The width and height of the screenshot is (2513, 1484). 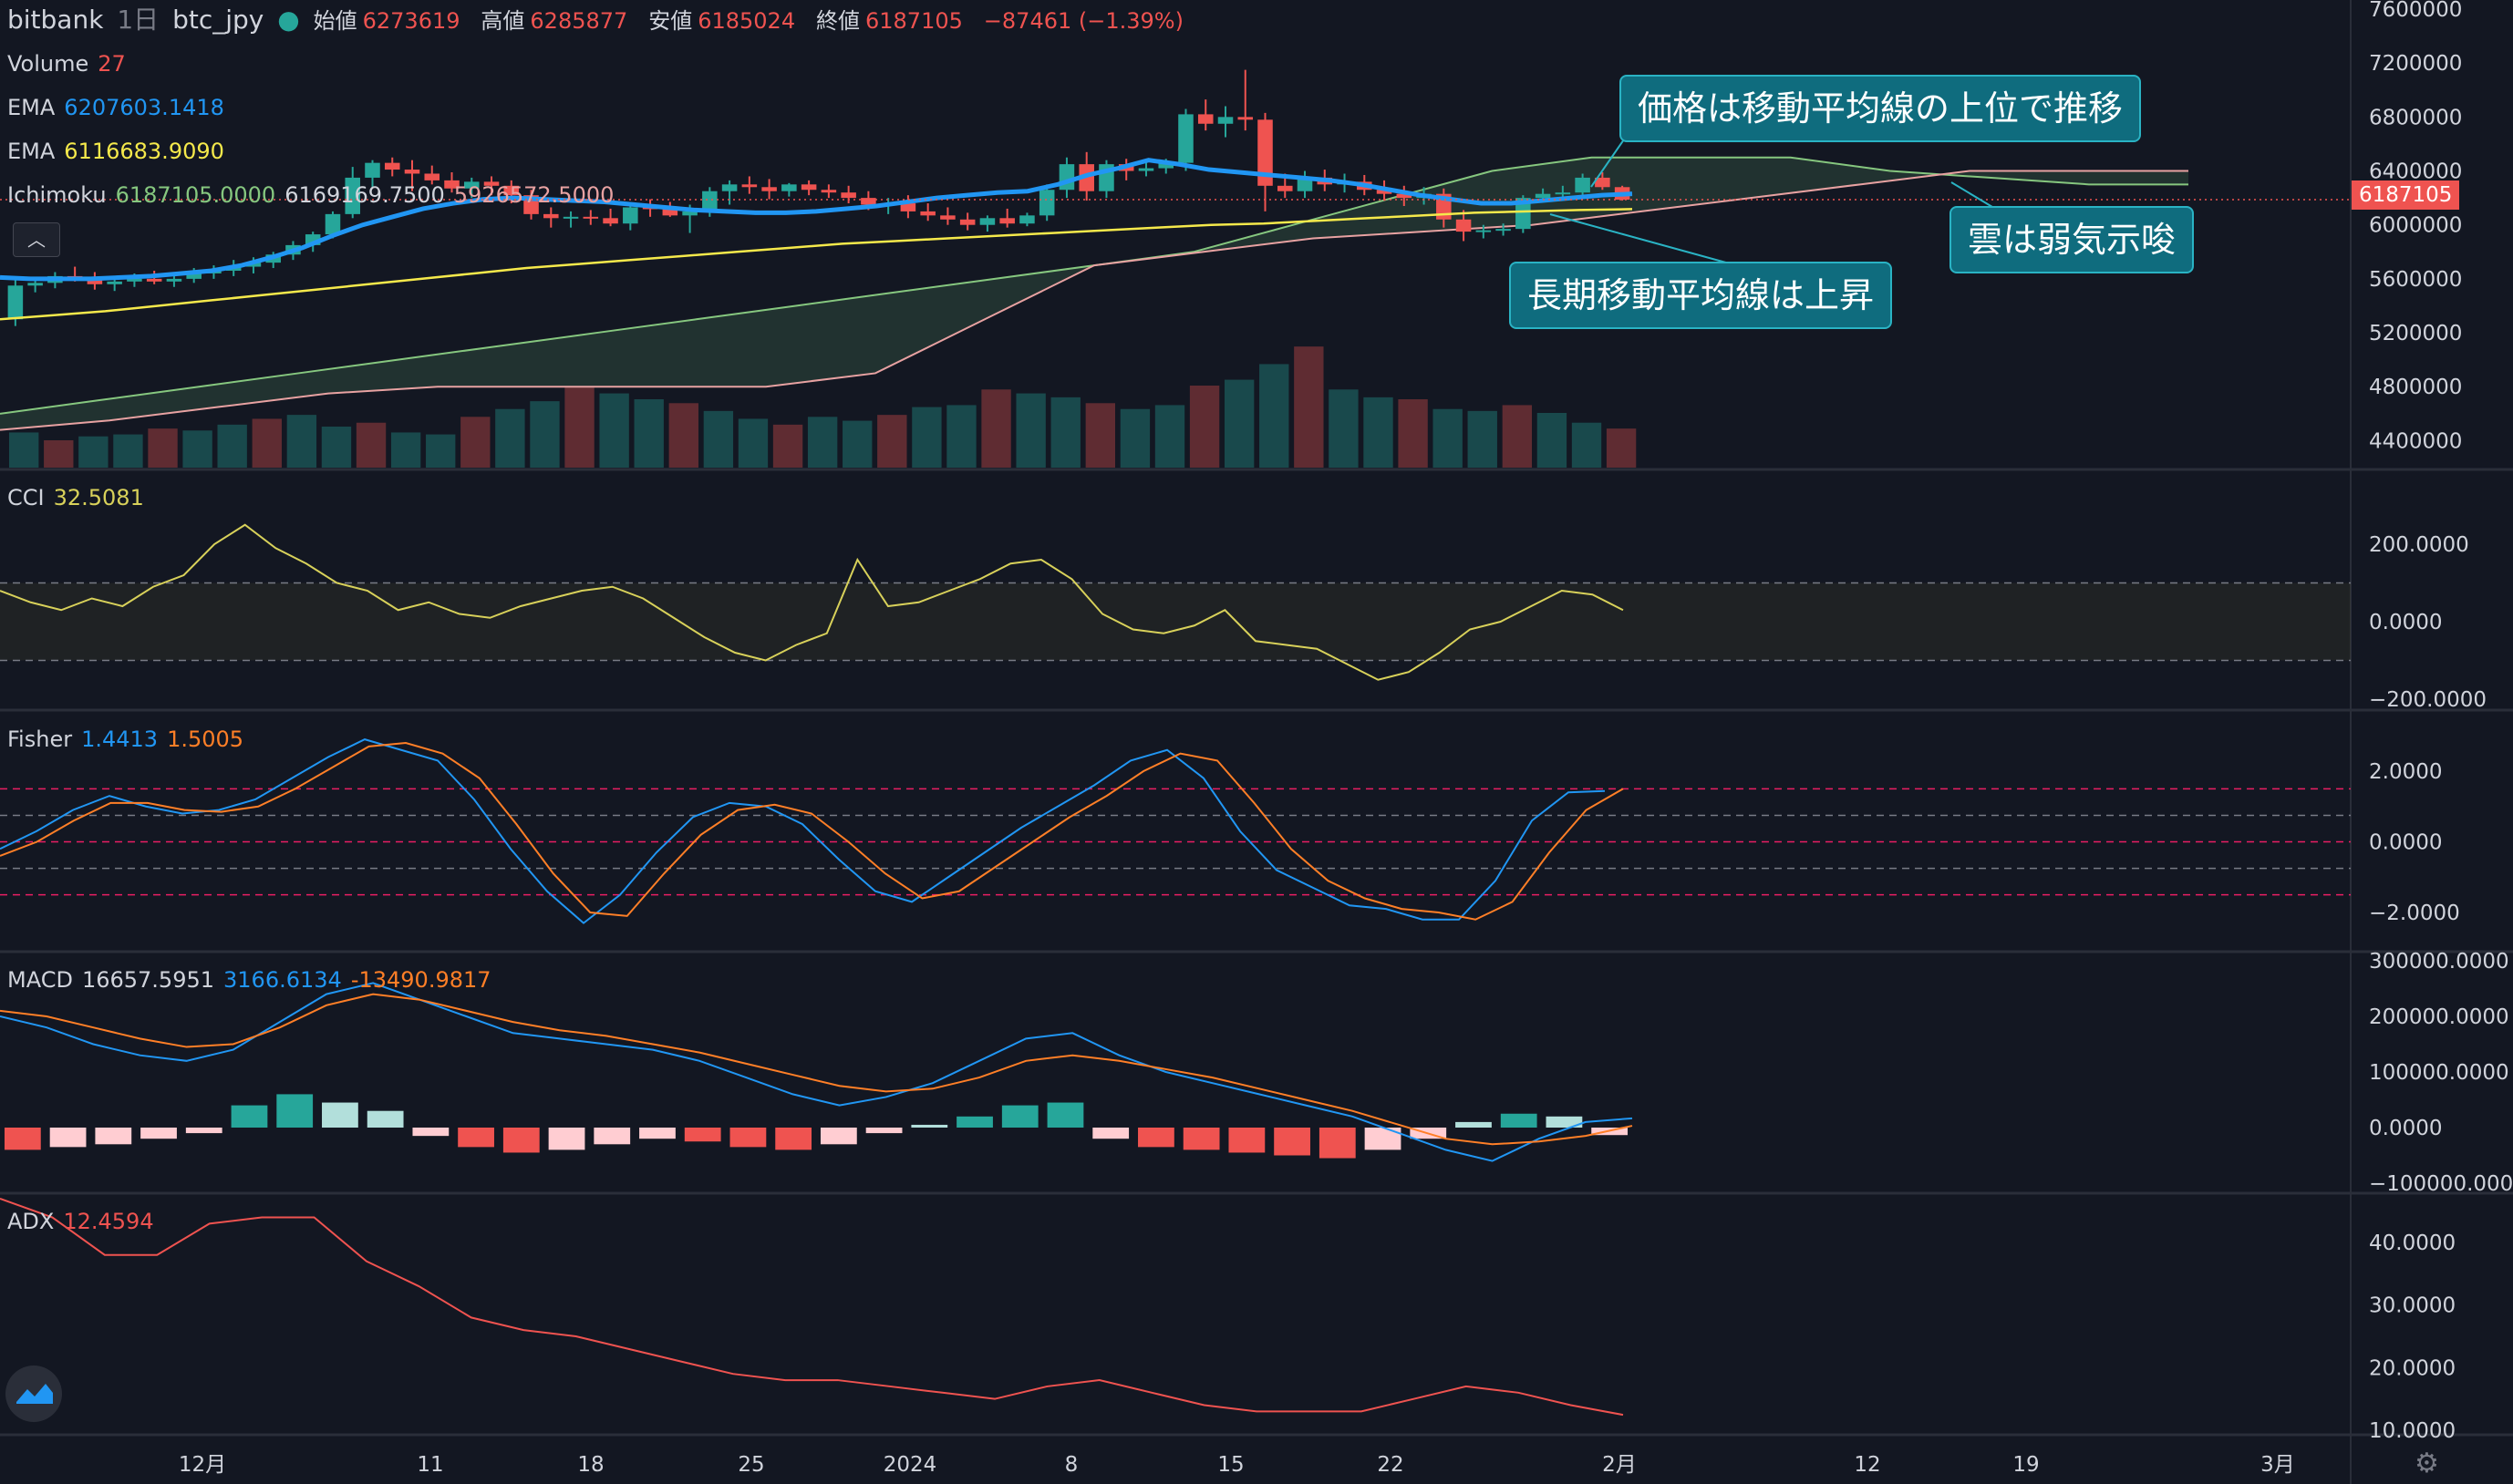 I want to click on x-axis-tick-label: 12月, so click(x=202, y=1465).